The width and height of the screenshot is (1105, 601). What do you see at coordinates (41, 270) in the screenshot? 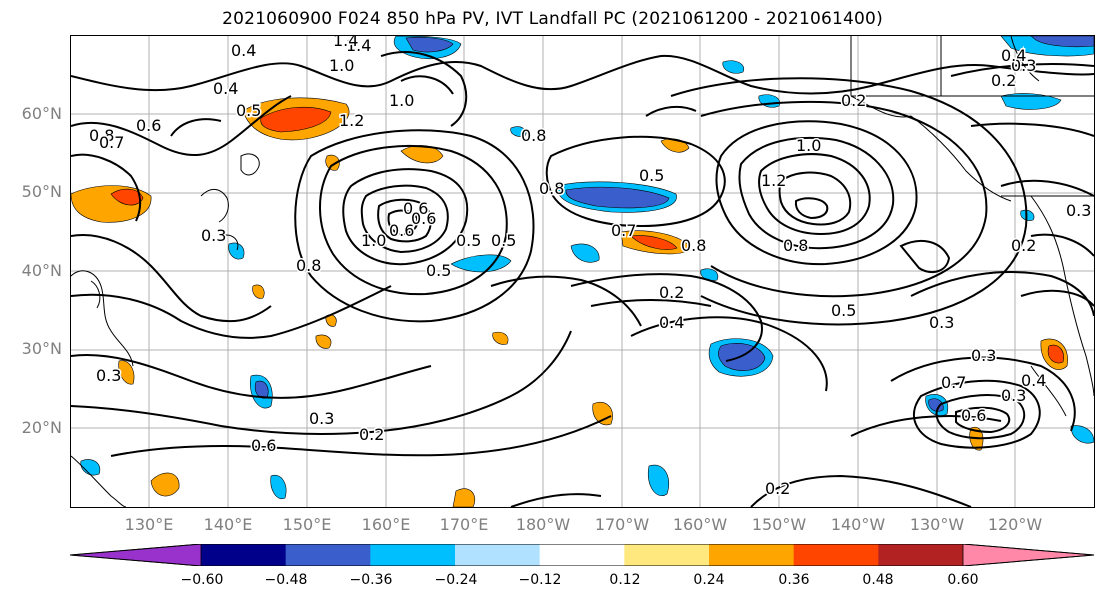
I see `lat-label: 40°N` at bounding box center [41, 270].